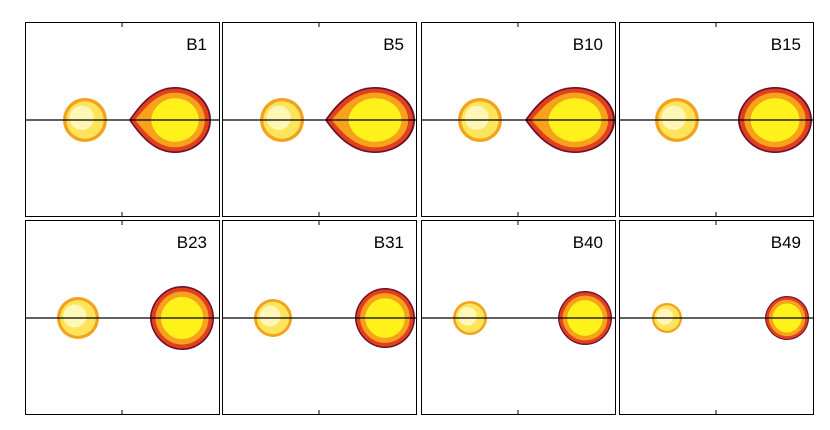  What do you see at coordinates (716, 317) in the screenshot?
I see `panel: B49` at bounding box center [716, 317].